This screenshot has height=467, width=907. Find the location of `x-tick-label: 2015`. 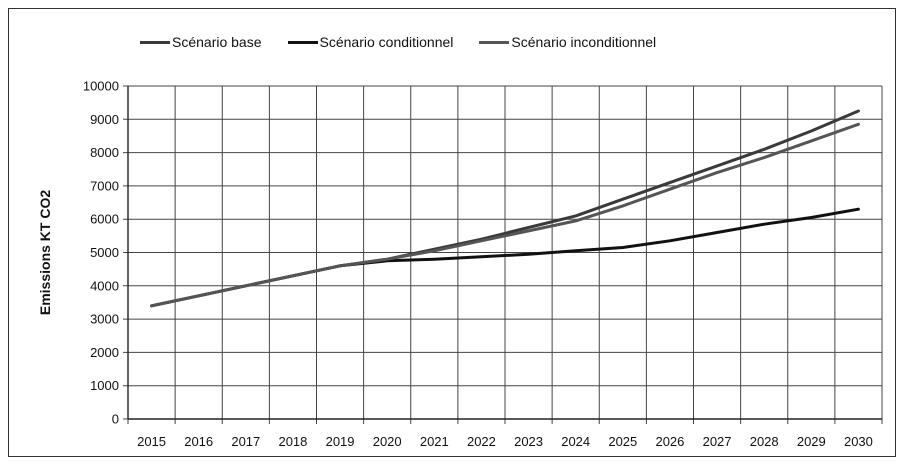

x-tick-label: 2015 is located at coordinates (151, 441).